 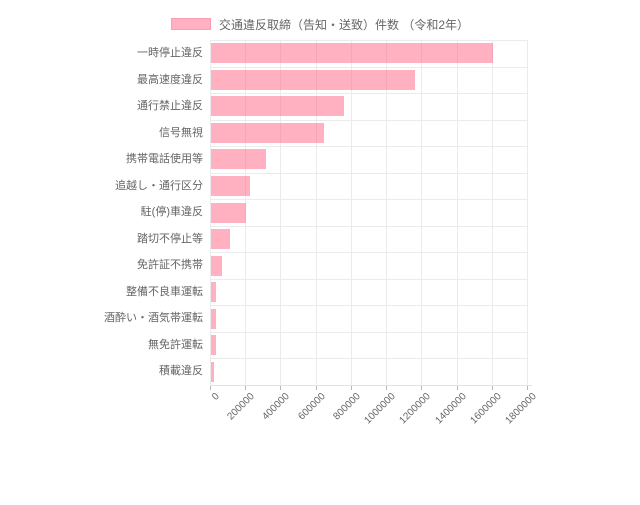 What do you see at coordinates (170, 53) in the screenshot?
I see `y-axis-label: 一時停止違反` at bounding box center [170, 53].